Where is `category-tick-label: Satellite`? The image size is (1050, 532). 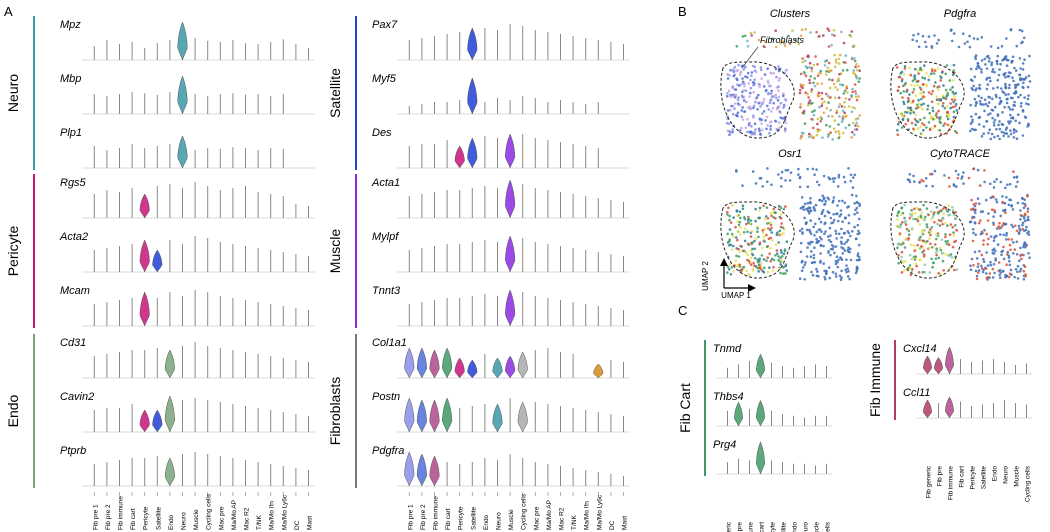 category-tick-label: Satellite is located at coordinates (158, 518).